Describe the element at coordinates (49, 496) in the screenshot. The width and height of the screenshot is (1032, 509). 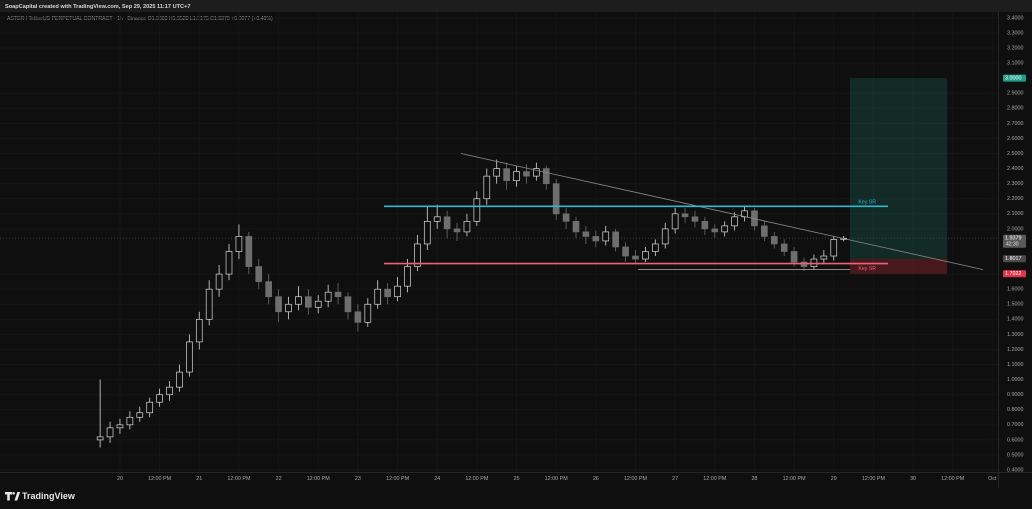
I see `brand-name: TradingView` at that location.